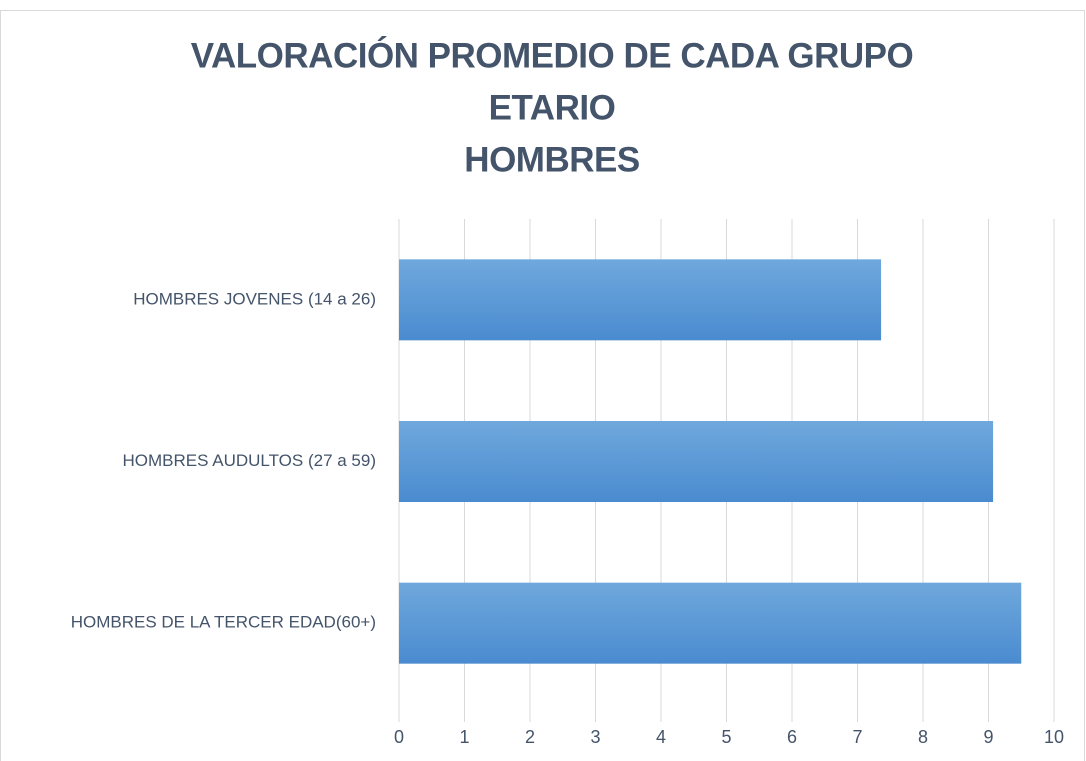 This screenshot has height=761, width=1086. What do you see at coordinates (1054, 737) in the screenshot?
I see `x-tick-label: 10` at bounding box center [1054, 737].